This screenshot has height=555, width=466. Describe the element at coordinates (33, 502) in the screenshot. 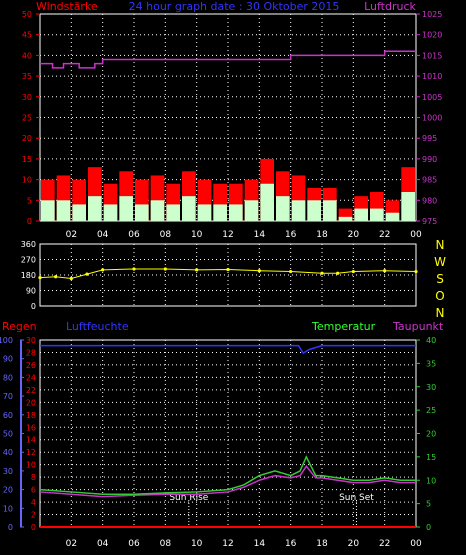

I see `rain-y-tick-label: 4` at that location.